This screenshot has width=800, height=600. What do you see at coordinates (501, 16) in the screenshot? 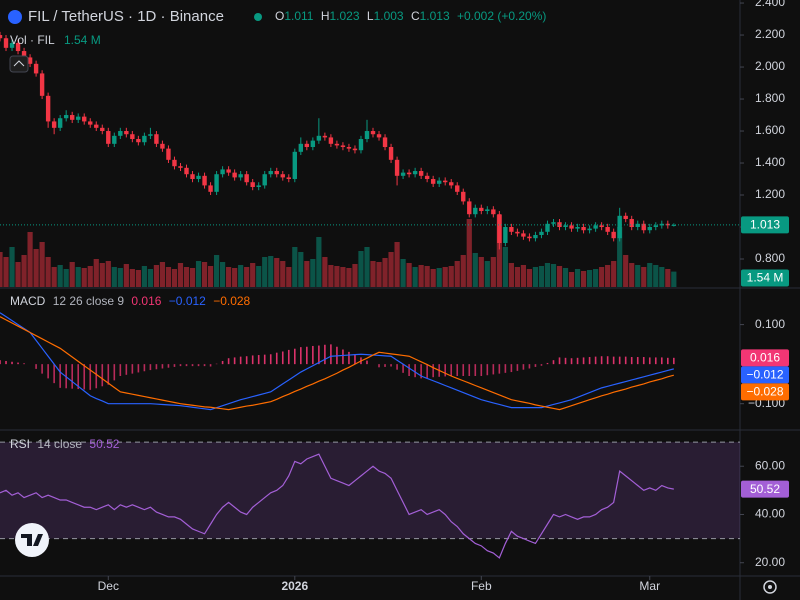
I see `change: +0.002 (+0.20%)` at bounding box center [501, 16].